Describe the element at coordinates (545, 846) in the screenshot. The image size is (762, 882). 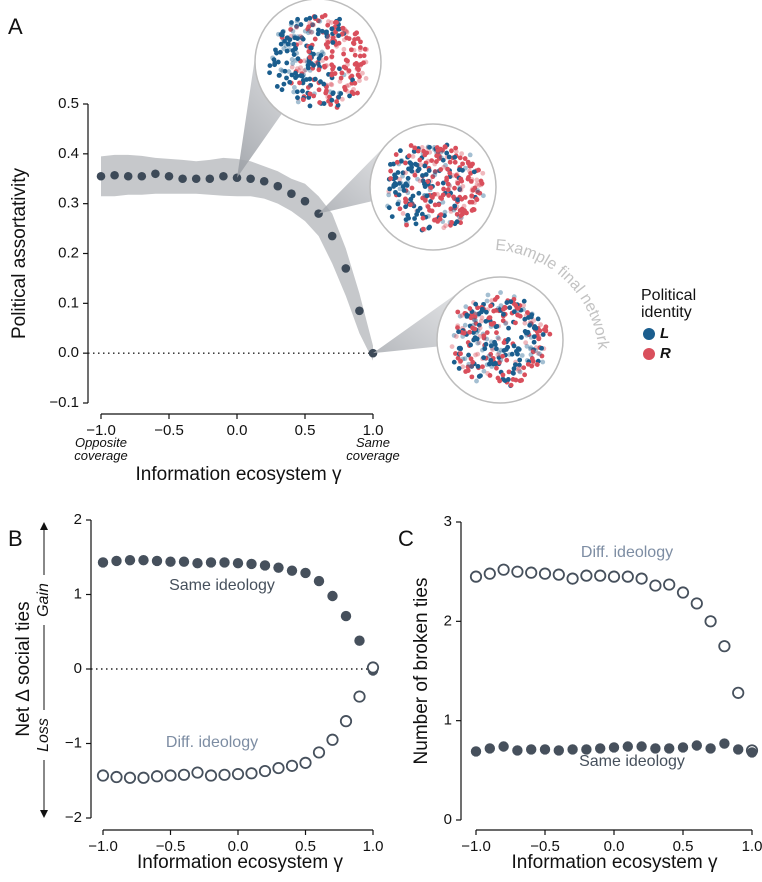
I see `x-tick-label: −0.5` at that location.